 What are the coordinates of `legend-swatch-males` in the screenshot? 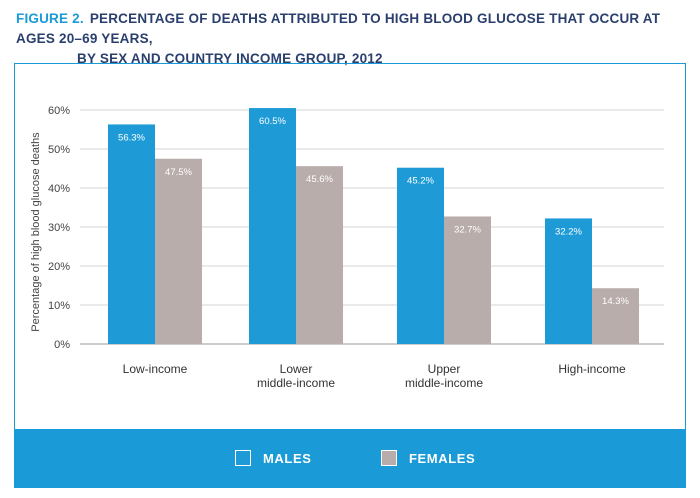 It's located at (243, 458).